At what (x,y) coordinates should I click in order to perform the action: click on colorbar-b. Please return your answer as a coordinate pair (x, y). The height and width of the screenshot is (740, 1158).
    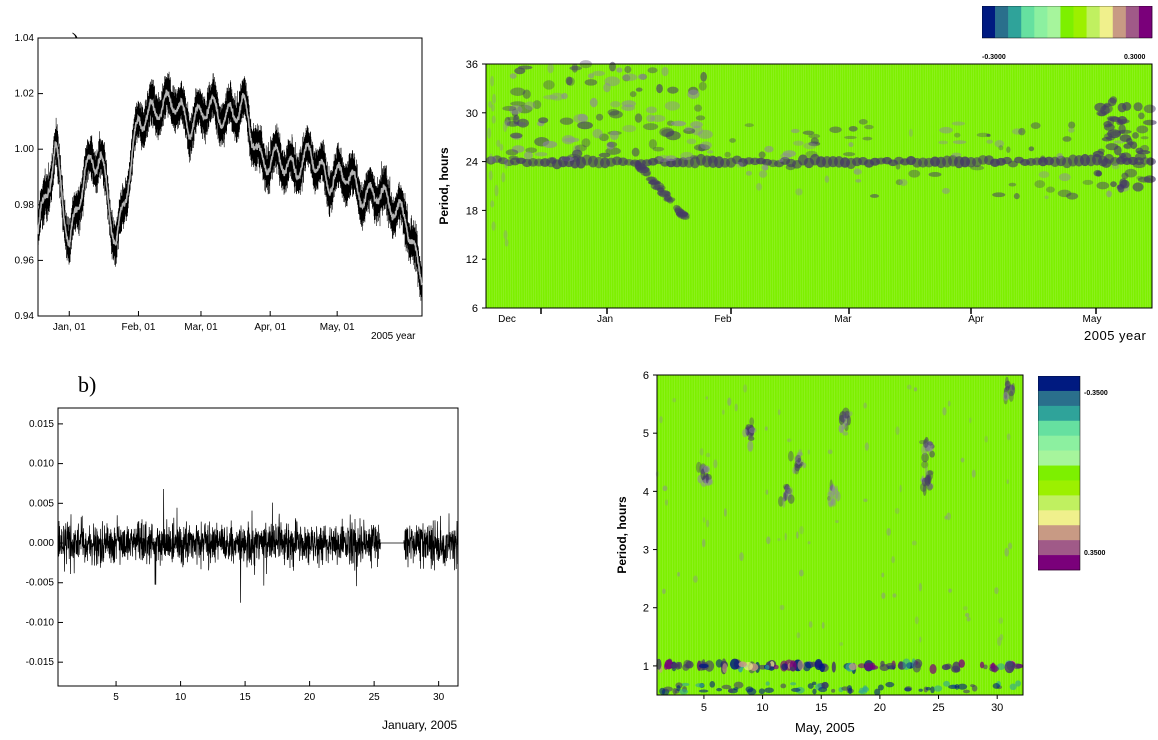
    Looking at the image, I should click on (1059, 473).